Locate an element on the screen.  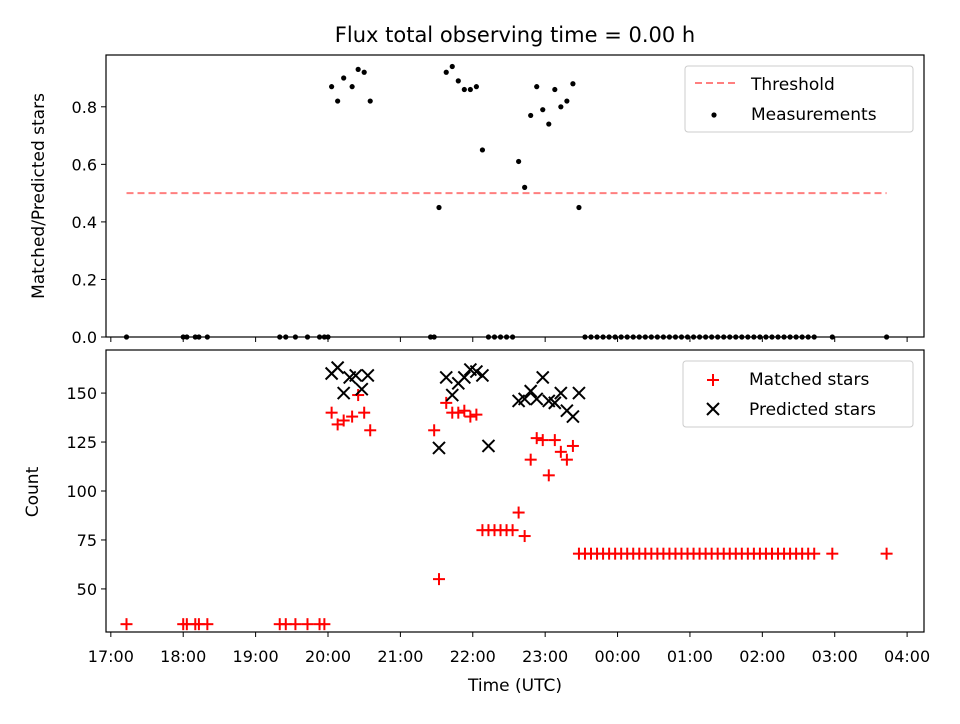
count-x-tick-label: 22:00 is located at coordinates (473, 656).